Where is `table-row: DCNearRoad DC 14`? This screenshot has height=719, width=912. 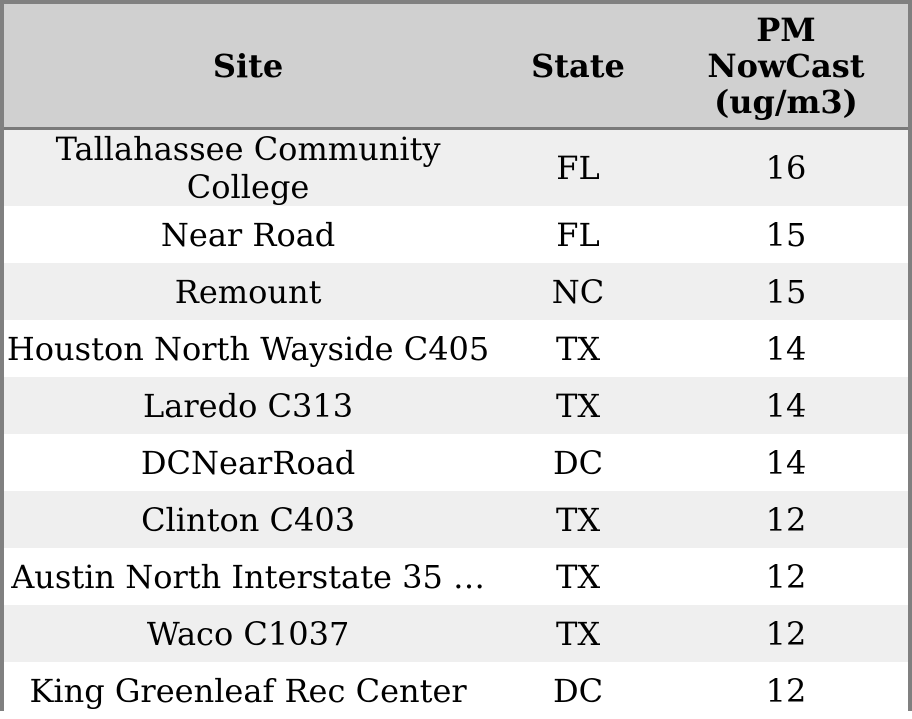 table-row: DCNearRoad DC 14 is located at coordinates (456, 462).